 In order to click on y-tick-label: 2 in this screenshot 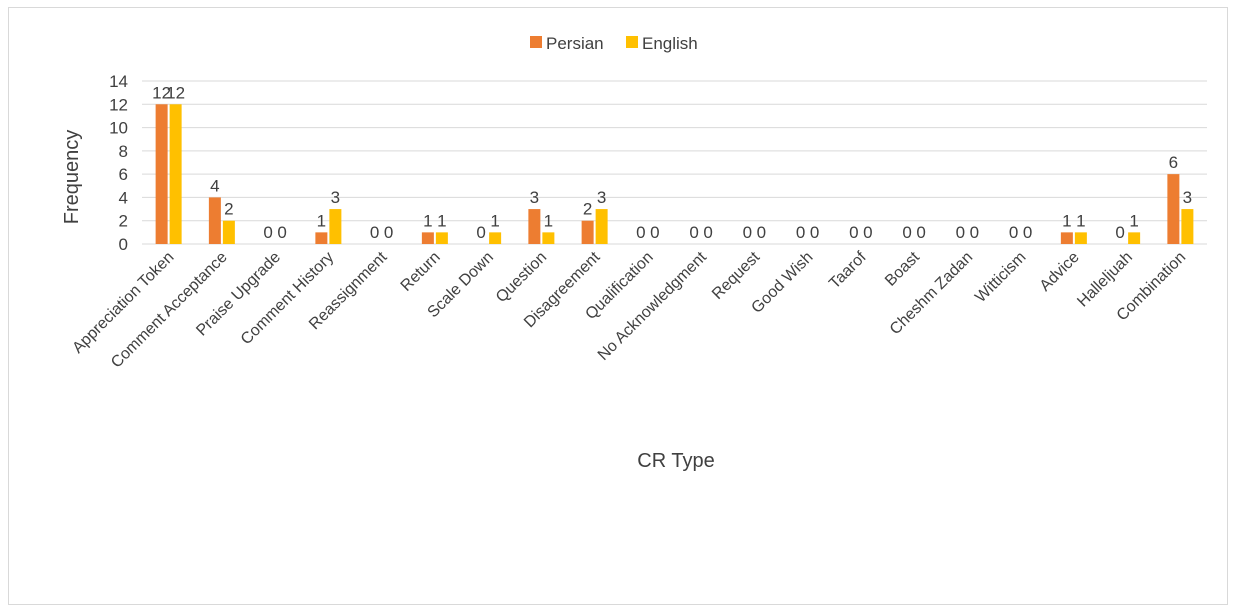, I will do `click(123, 221)`.